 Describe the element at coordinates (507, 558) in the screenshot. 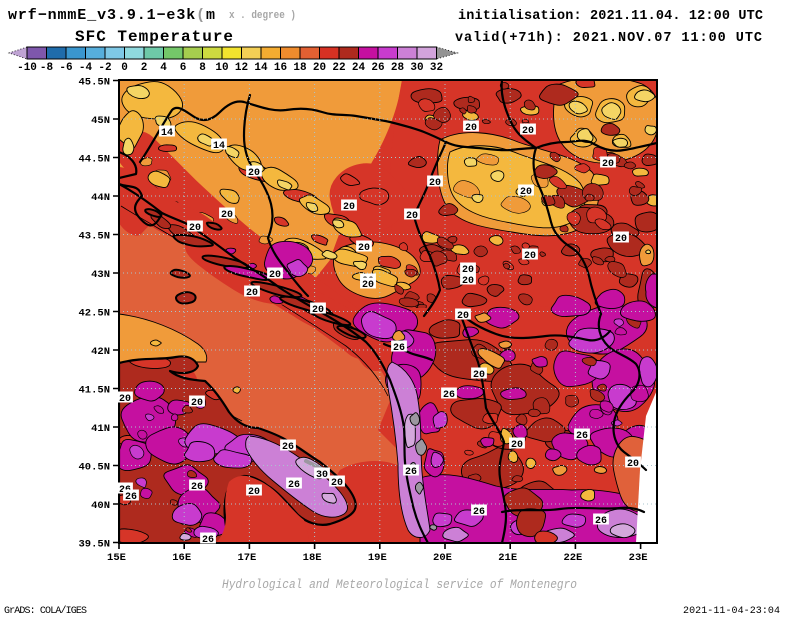

I see `svg-text: 21E` at that location.